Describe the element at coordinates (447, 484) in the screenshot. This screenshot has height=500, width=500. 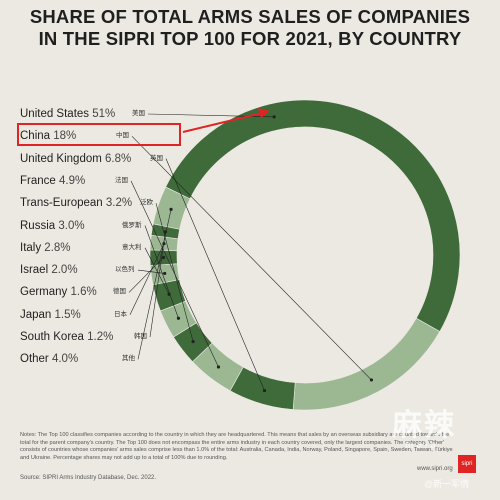
I see `watermark-handle: @新一军情` at that location.